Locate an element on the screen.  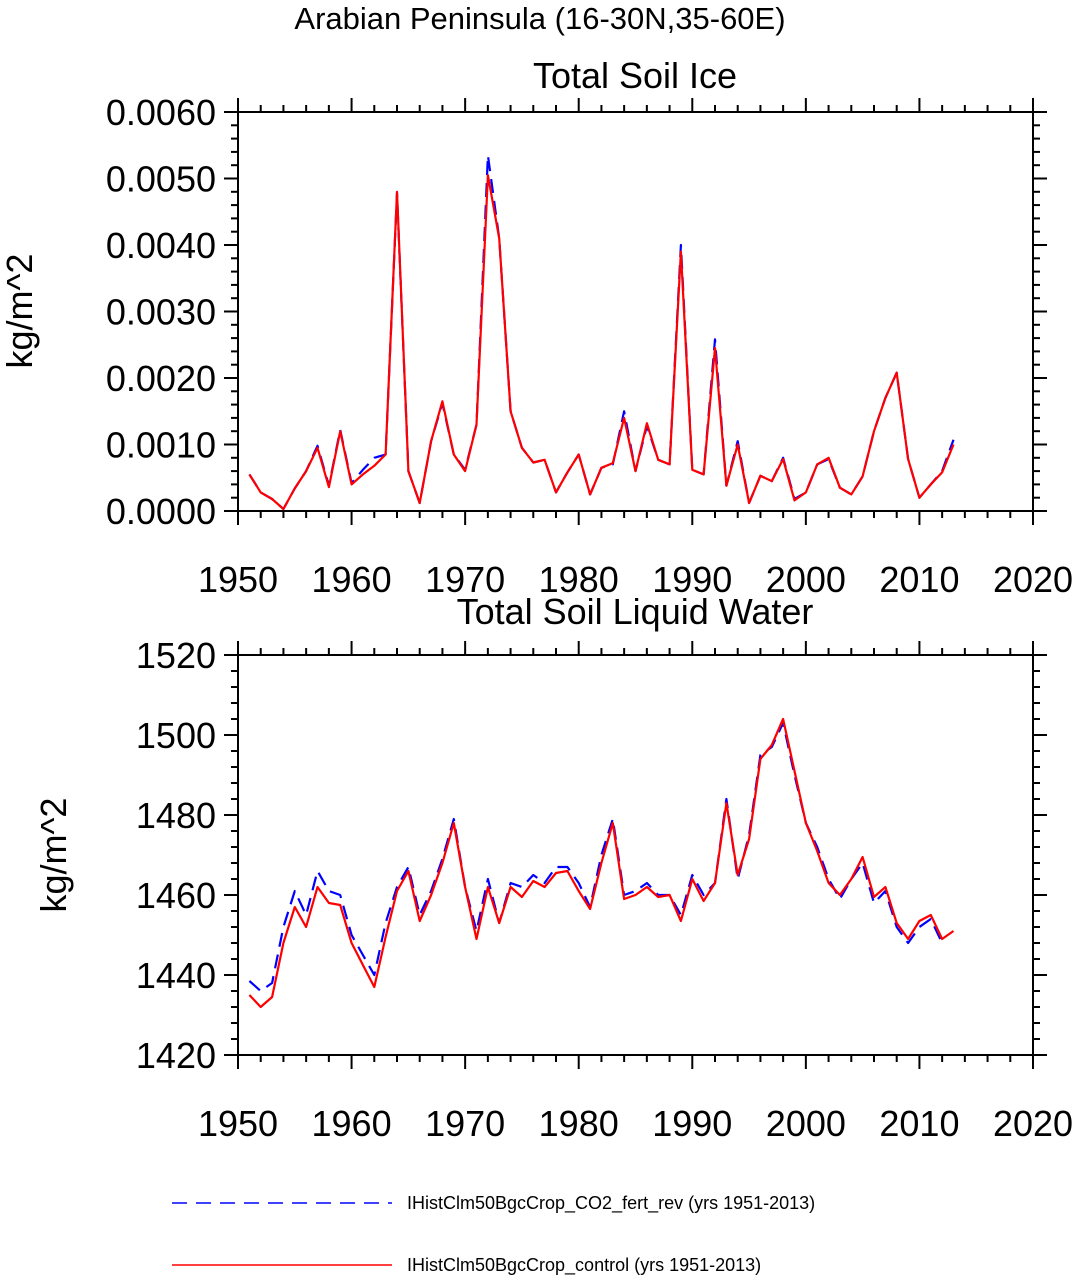
y-tick-label: 1420 is located at coordinates (176, 1055).